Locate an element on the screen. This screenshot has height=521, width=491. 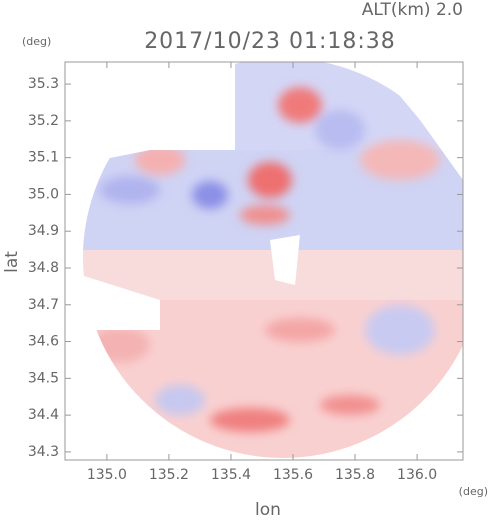
x-tick-label: 136.0 is located at coordinates (417, 475).